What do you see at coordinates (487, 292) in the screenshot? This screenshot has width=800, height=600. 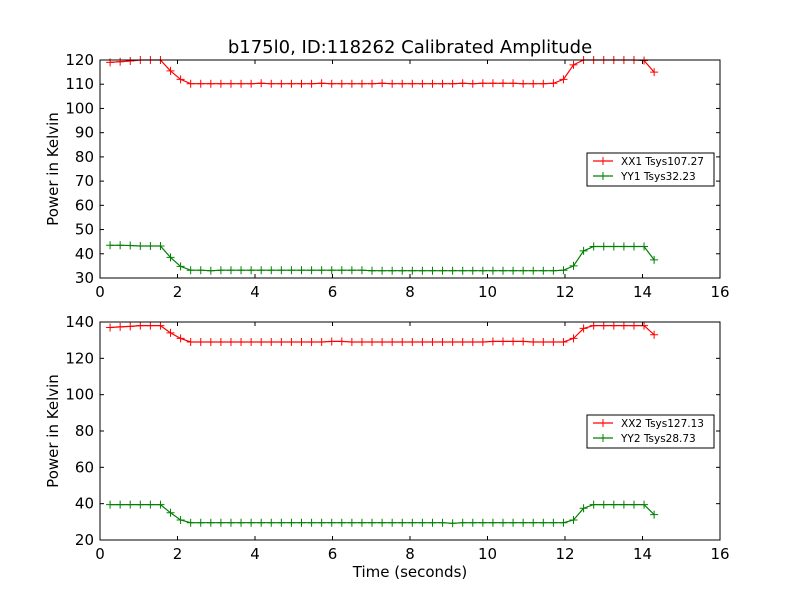 I see `x-tick-label: 10` at bounding box center [487, 292].